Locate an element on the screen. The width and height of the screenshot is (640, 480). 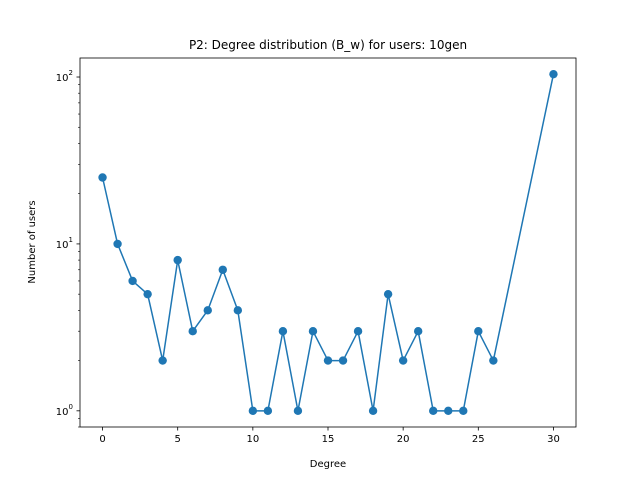
y-tick-exponent: 1 is located at coordinates (71, 240).